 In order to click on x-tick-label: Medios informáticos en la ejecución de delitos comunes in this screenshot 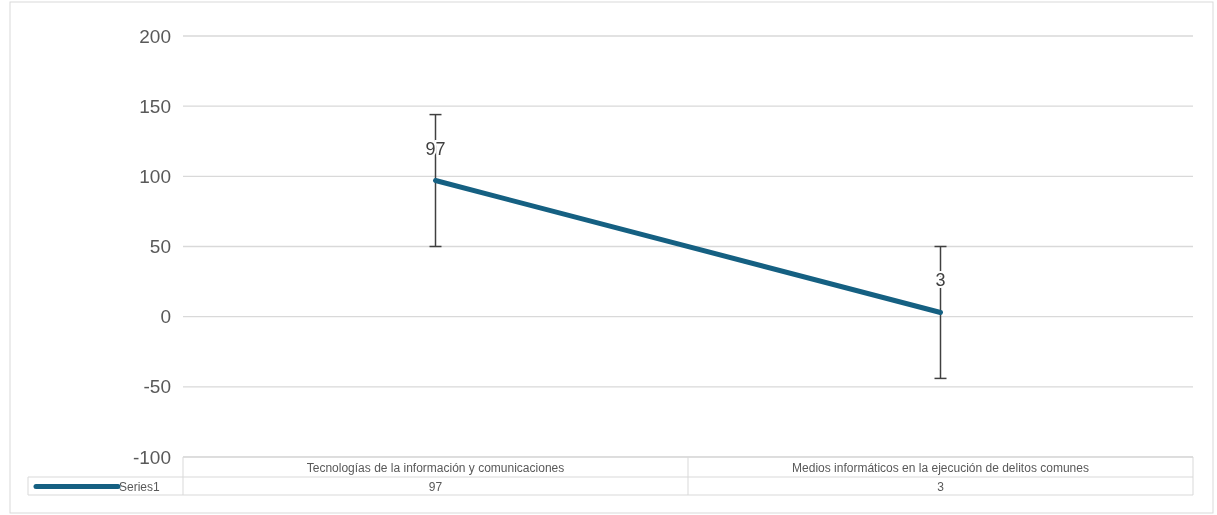, I will do `click(940, 467)`.